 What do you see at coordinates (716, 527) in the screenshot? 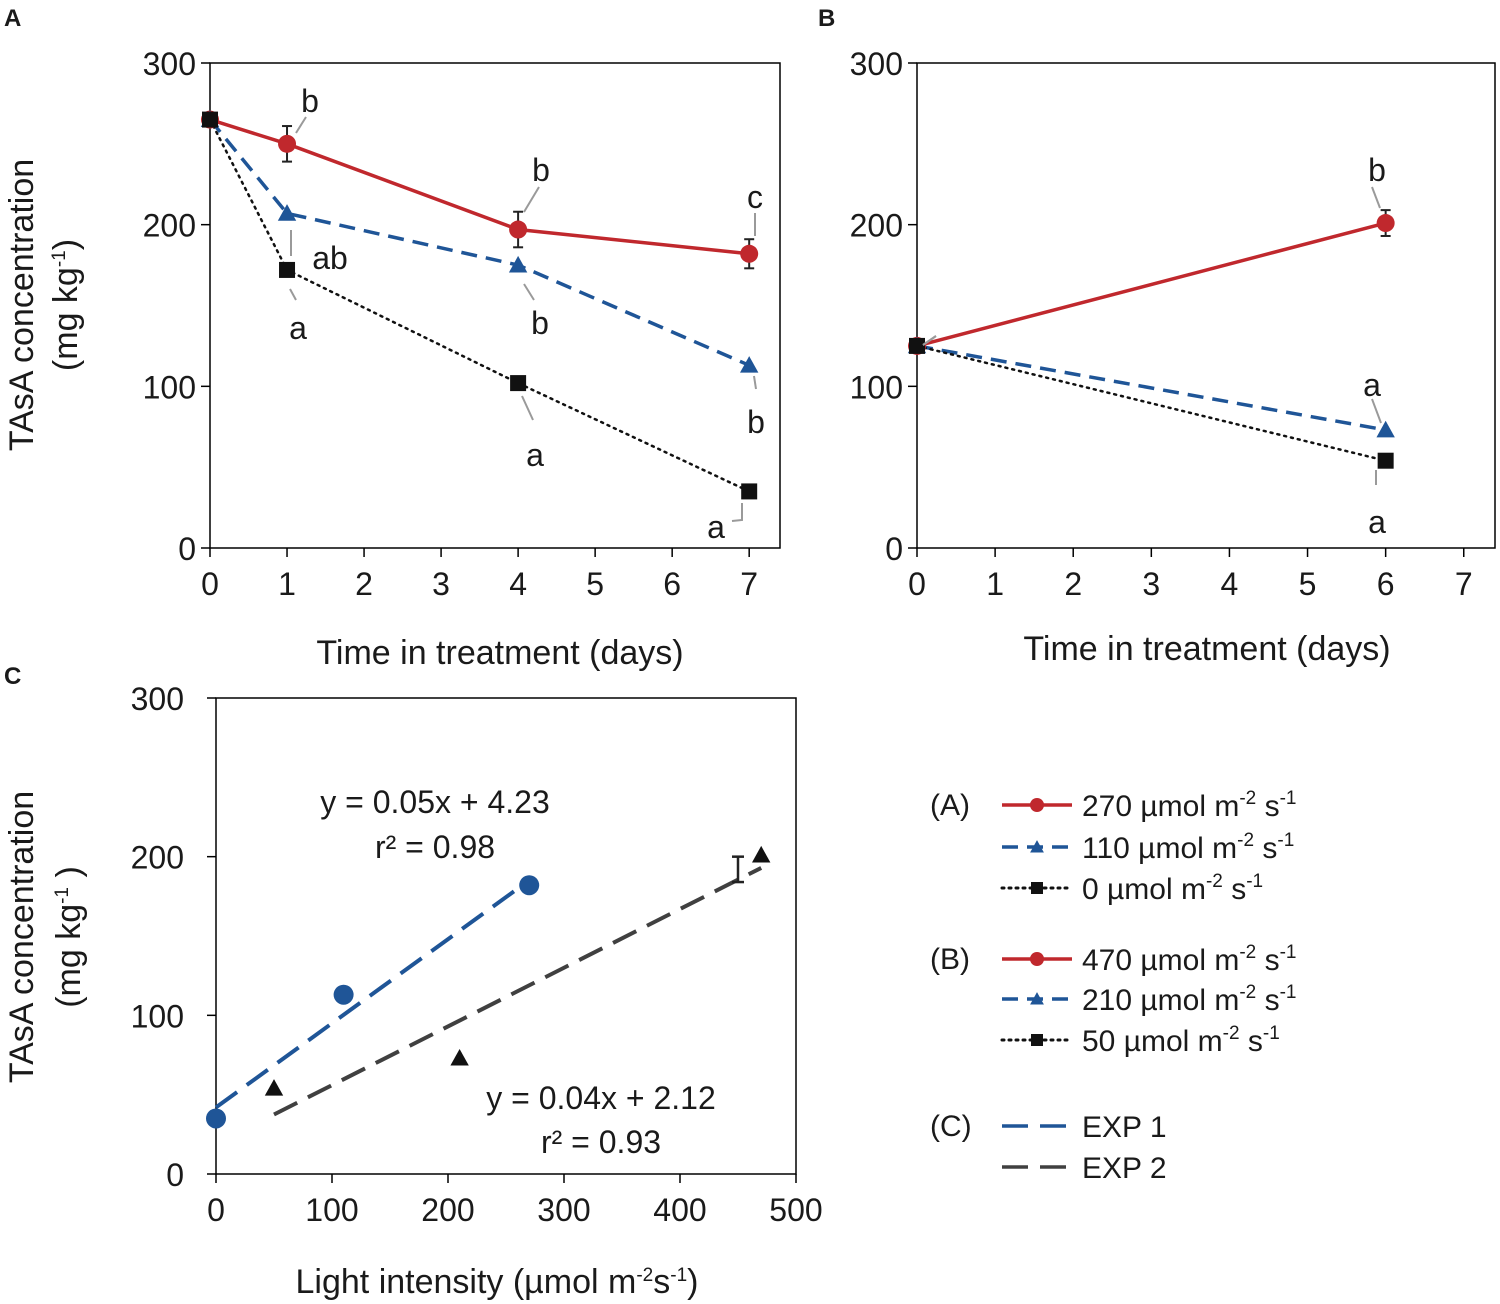
I see `panel-a-series-2-letter-3: a` at bounding box center [716, 527].